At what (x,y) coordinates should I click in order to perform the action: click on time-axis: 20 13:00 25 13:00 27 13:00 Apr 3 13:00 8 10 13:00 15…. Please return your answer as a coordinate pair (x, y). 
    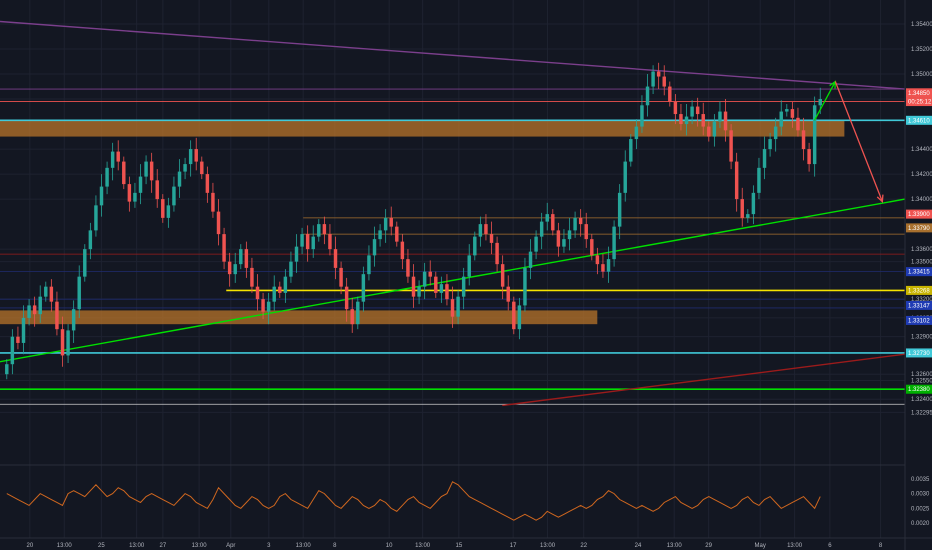
    Looking at the image, I should click on (455, 546).